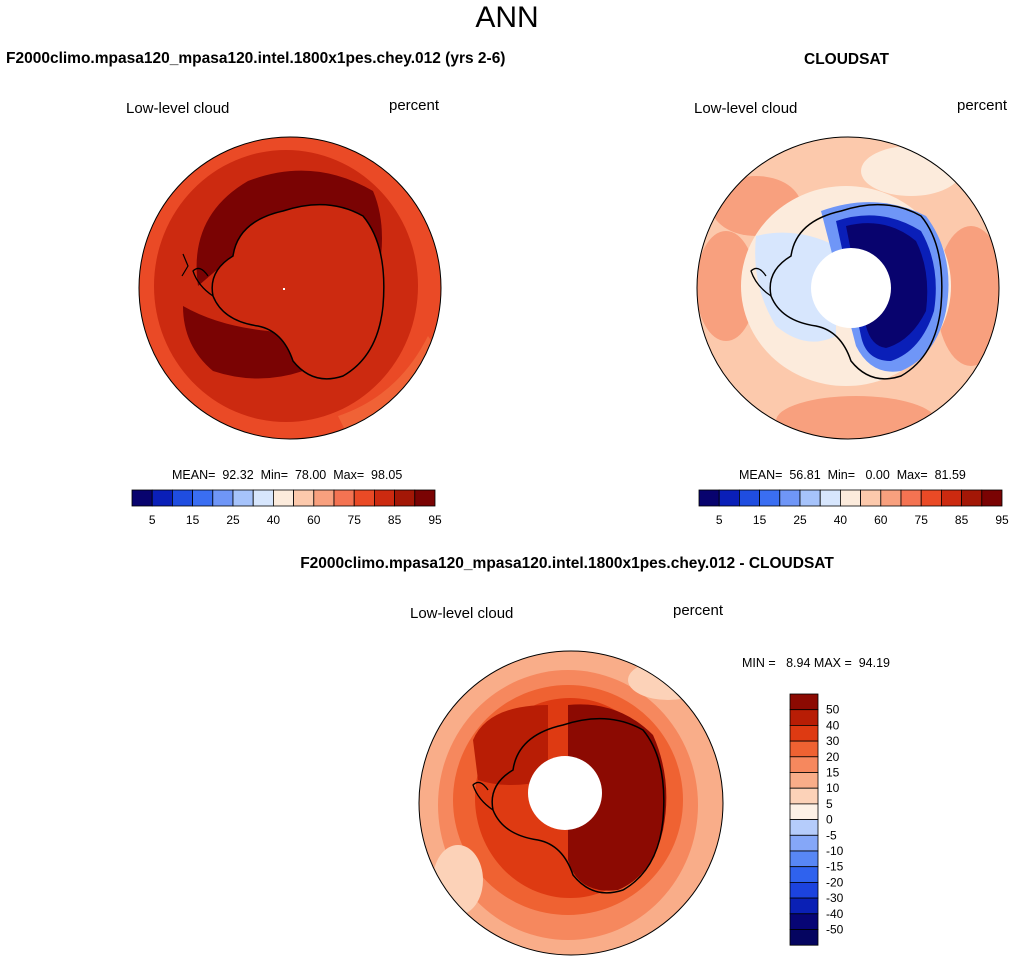 This screenshot has height=958, width=1014. Describe the element at coordinates (746, 108) in the screenshot. I see `ref-variable-label: Low-level cloud` at that location.